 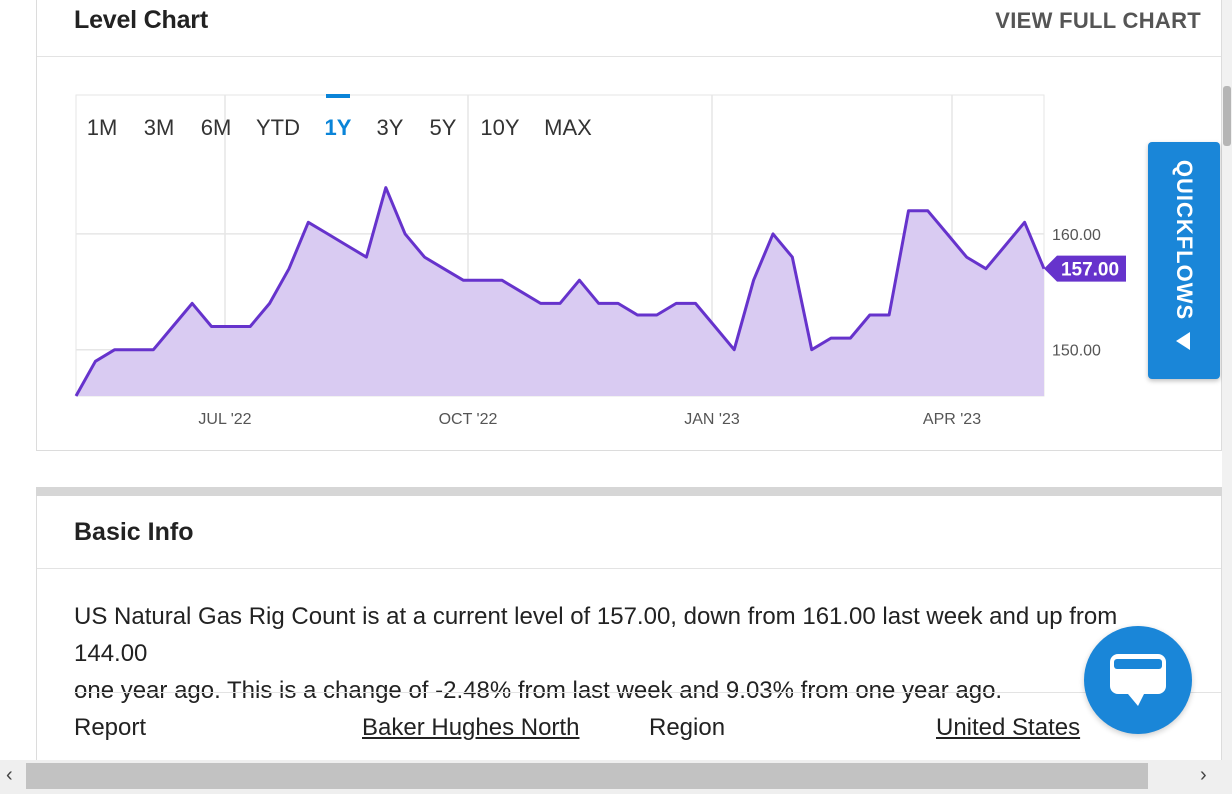 What do you see at coordinates (468, 419) in the screenshot?
I see `x-tick-label: OCT '22` at bounding box center [468, 419].